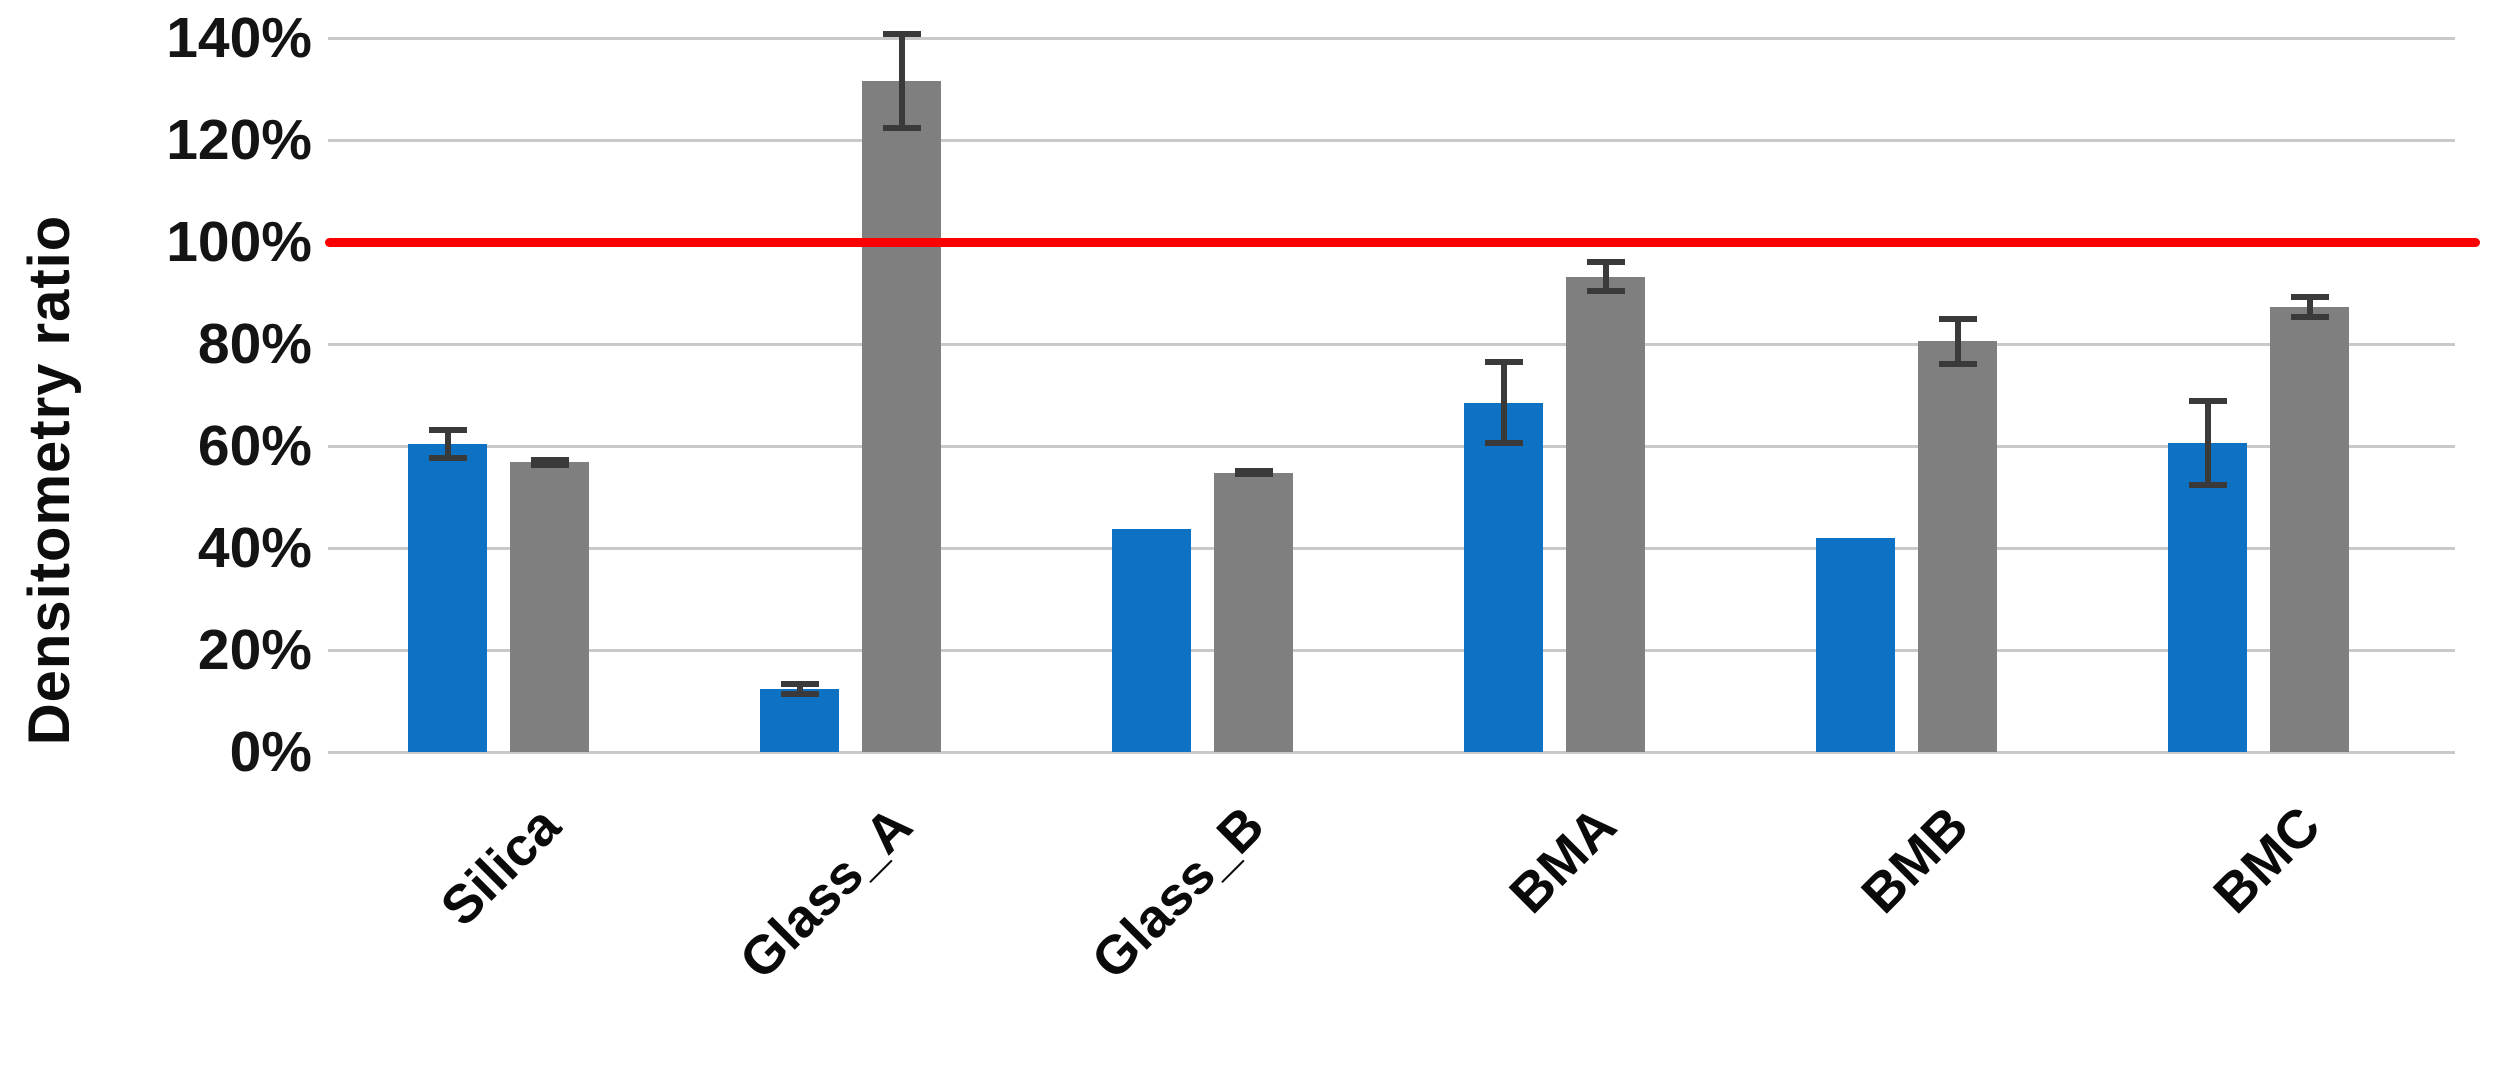  What do you see at coordinates (1391, 38) in the screenshot?
I see `gridline-140%` at bounding box center [1391, 38].